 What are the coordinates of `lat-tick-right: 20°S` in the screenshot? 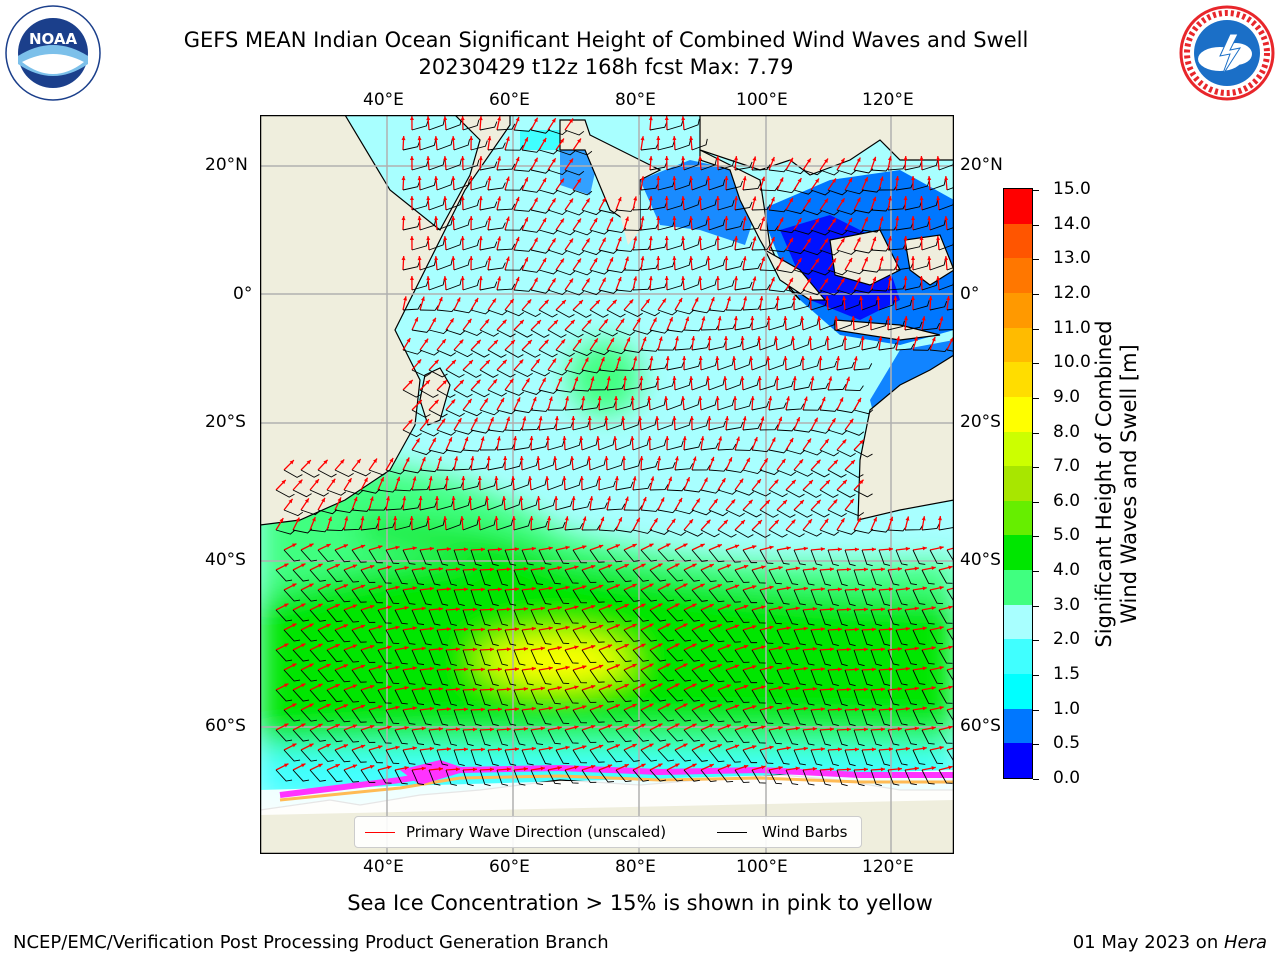 It's located at (980, 422).